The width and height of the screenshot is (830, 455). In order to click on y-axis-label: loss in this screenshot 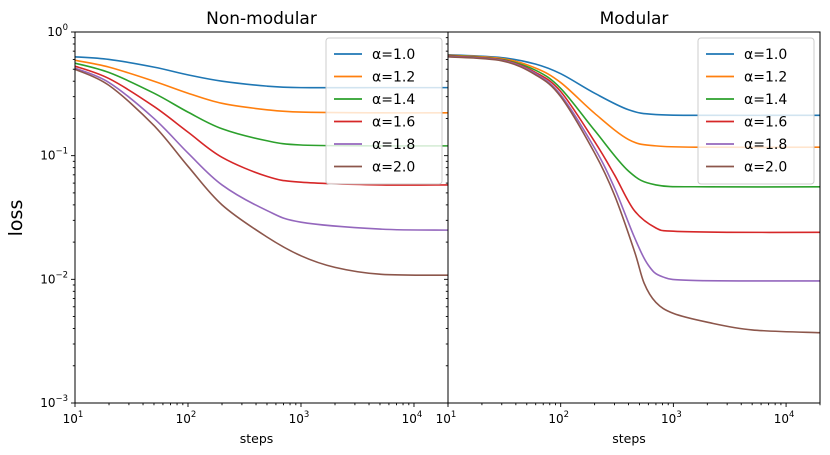, I will do `click(16, 218)`.